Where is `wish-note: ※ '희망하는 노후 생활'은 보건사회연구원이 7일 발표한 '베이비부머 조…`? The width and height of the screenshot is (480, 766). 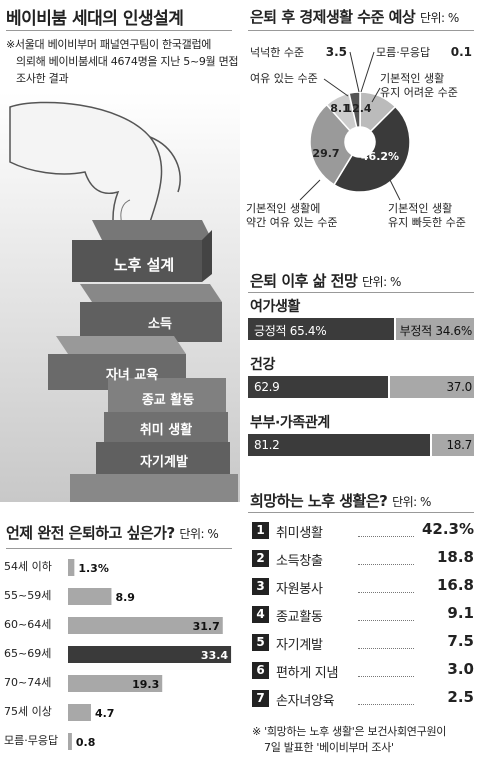 wish-note: ※ '희망하는 노후 생활'은 보건사회연구원이 7일 발표한 '베이비부머 조… is located at coordinates (349, 740).